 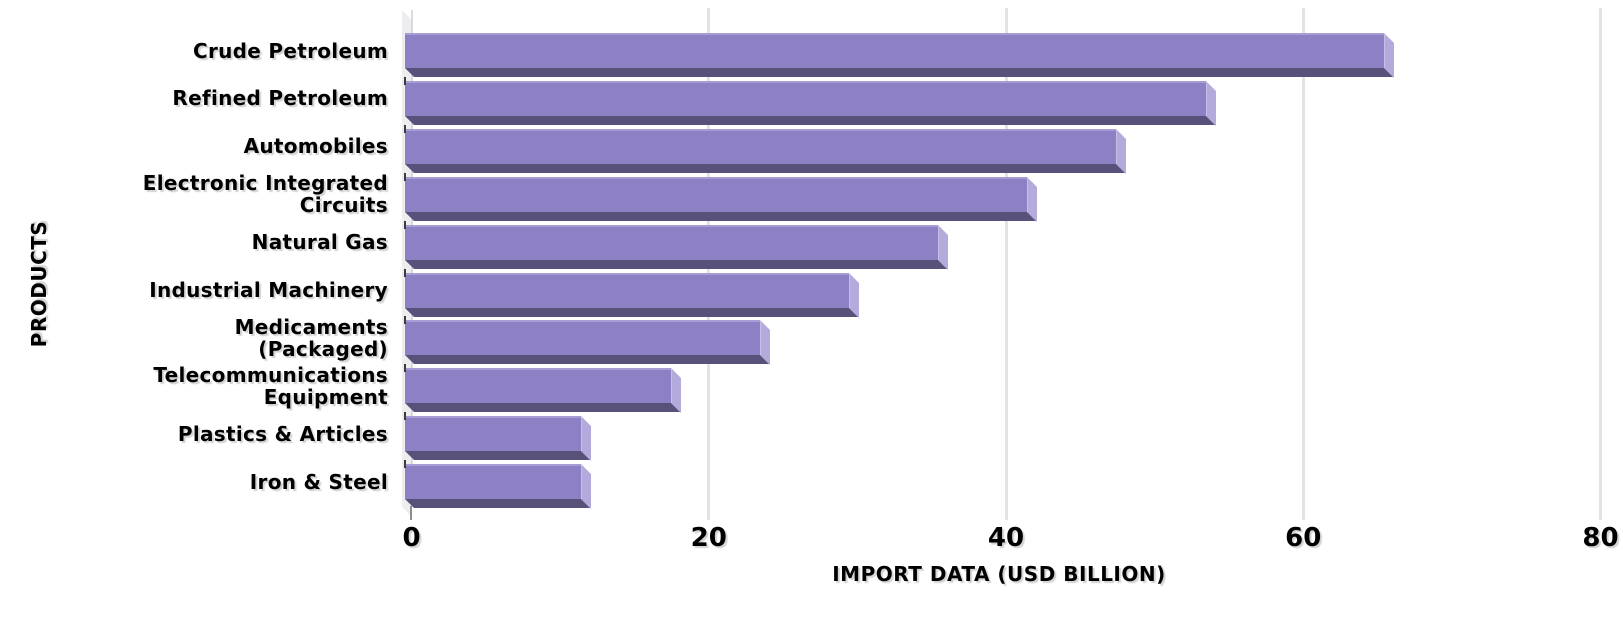 What do you see at coordinates (765, 151) in the screenshot?
I see `bar-automobiles` at bounding box center [765, 151].